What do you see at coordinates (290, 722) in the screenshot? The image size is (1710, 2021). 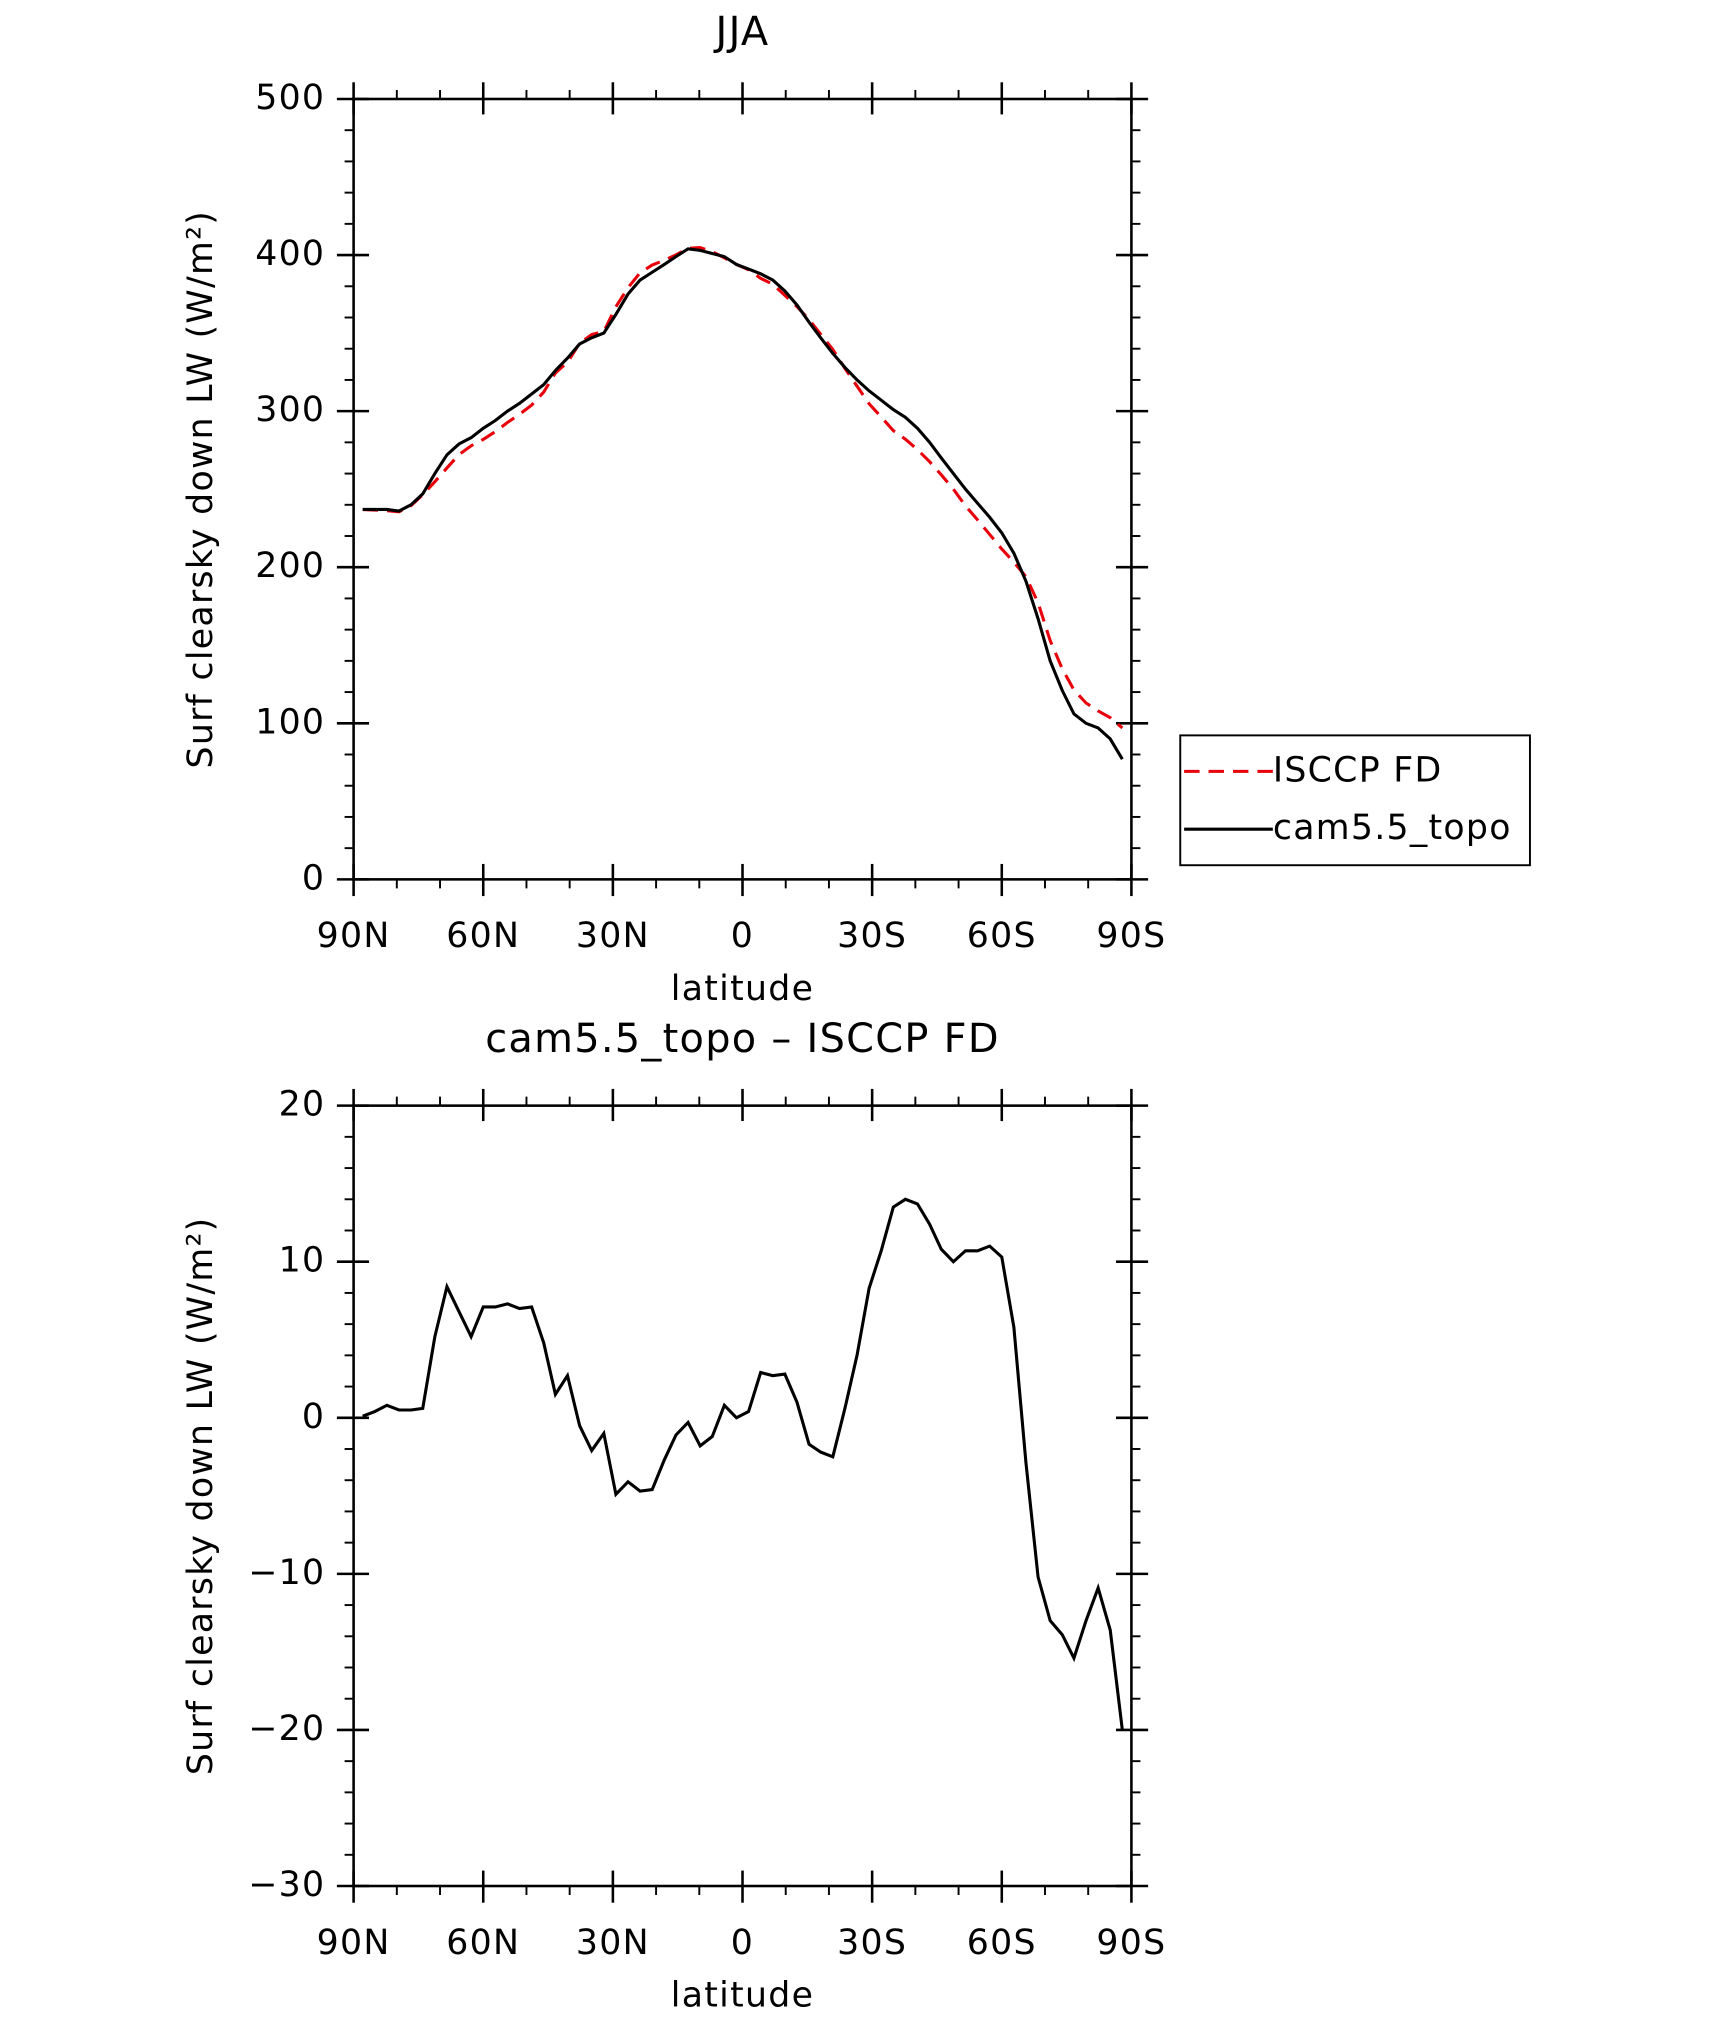 I see `y-tick-label: 100` at bounding box center [290, 722].